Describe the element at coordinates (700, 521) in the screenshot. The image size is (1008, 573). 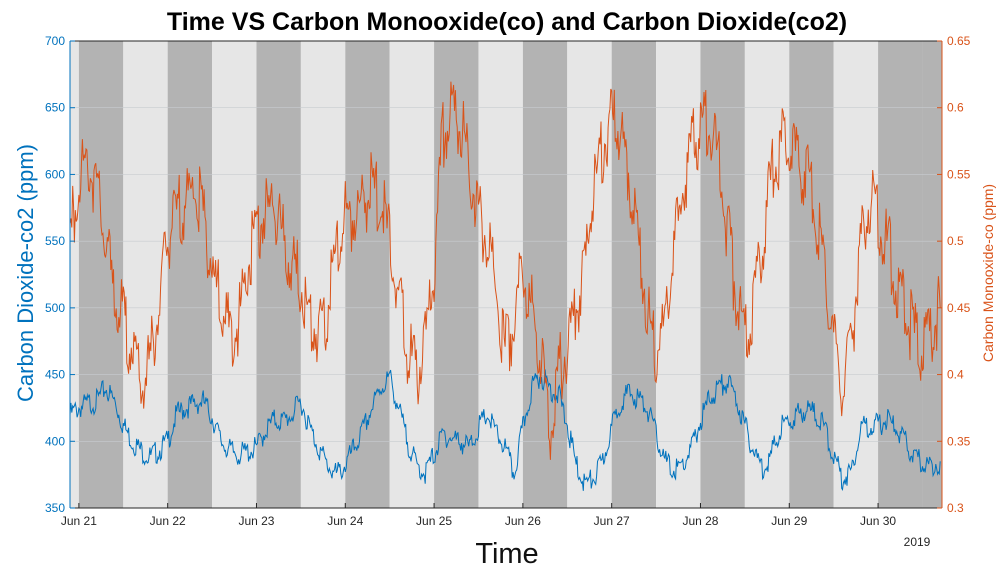
I see `x-tick-label: Jun 28` at that location.